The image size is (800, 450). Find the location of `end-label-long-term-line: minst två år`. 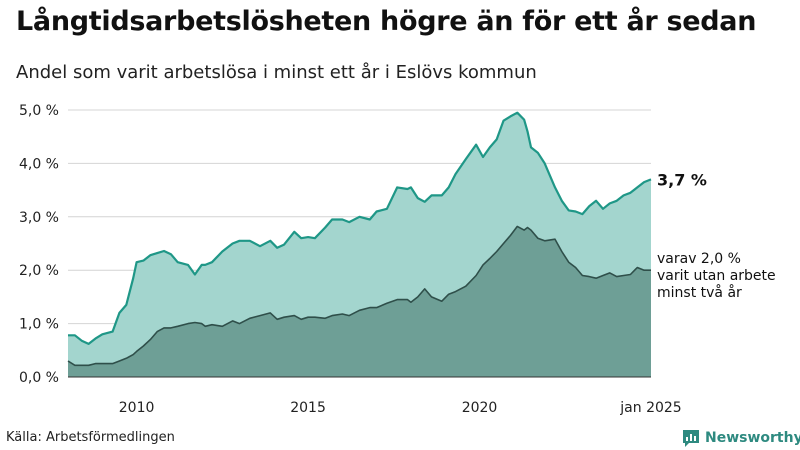

end-label-long-term-line: minst två år is located at coordinates (699, 292).